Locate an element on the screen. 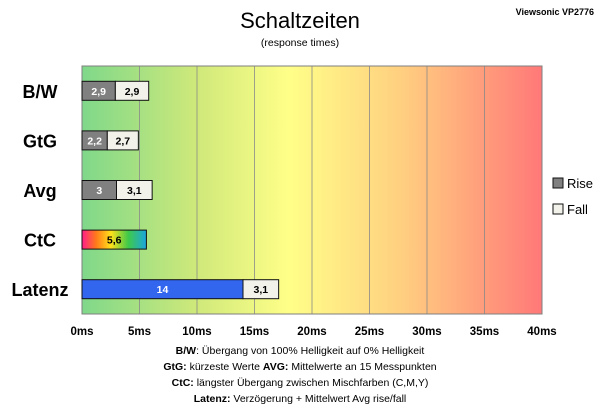 The height and width of the screenshot is (415, 600). x-tick-label: 15ms is located at coordinates (254, 332).